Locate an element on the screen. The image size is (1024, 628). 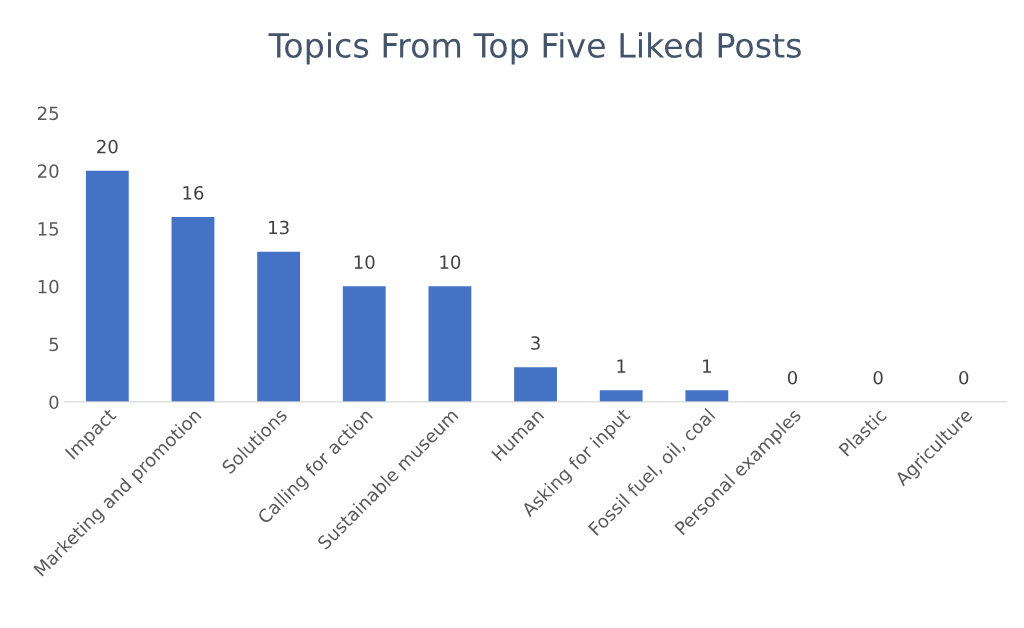
y-tick-label: 5 is located at coordinates (54, 344).